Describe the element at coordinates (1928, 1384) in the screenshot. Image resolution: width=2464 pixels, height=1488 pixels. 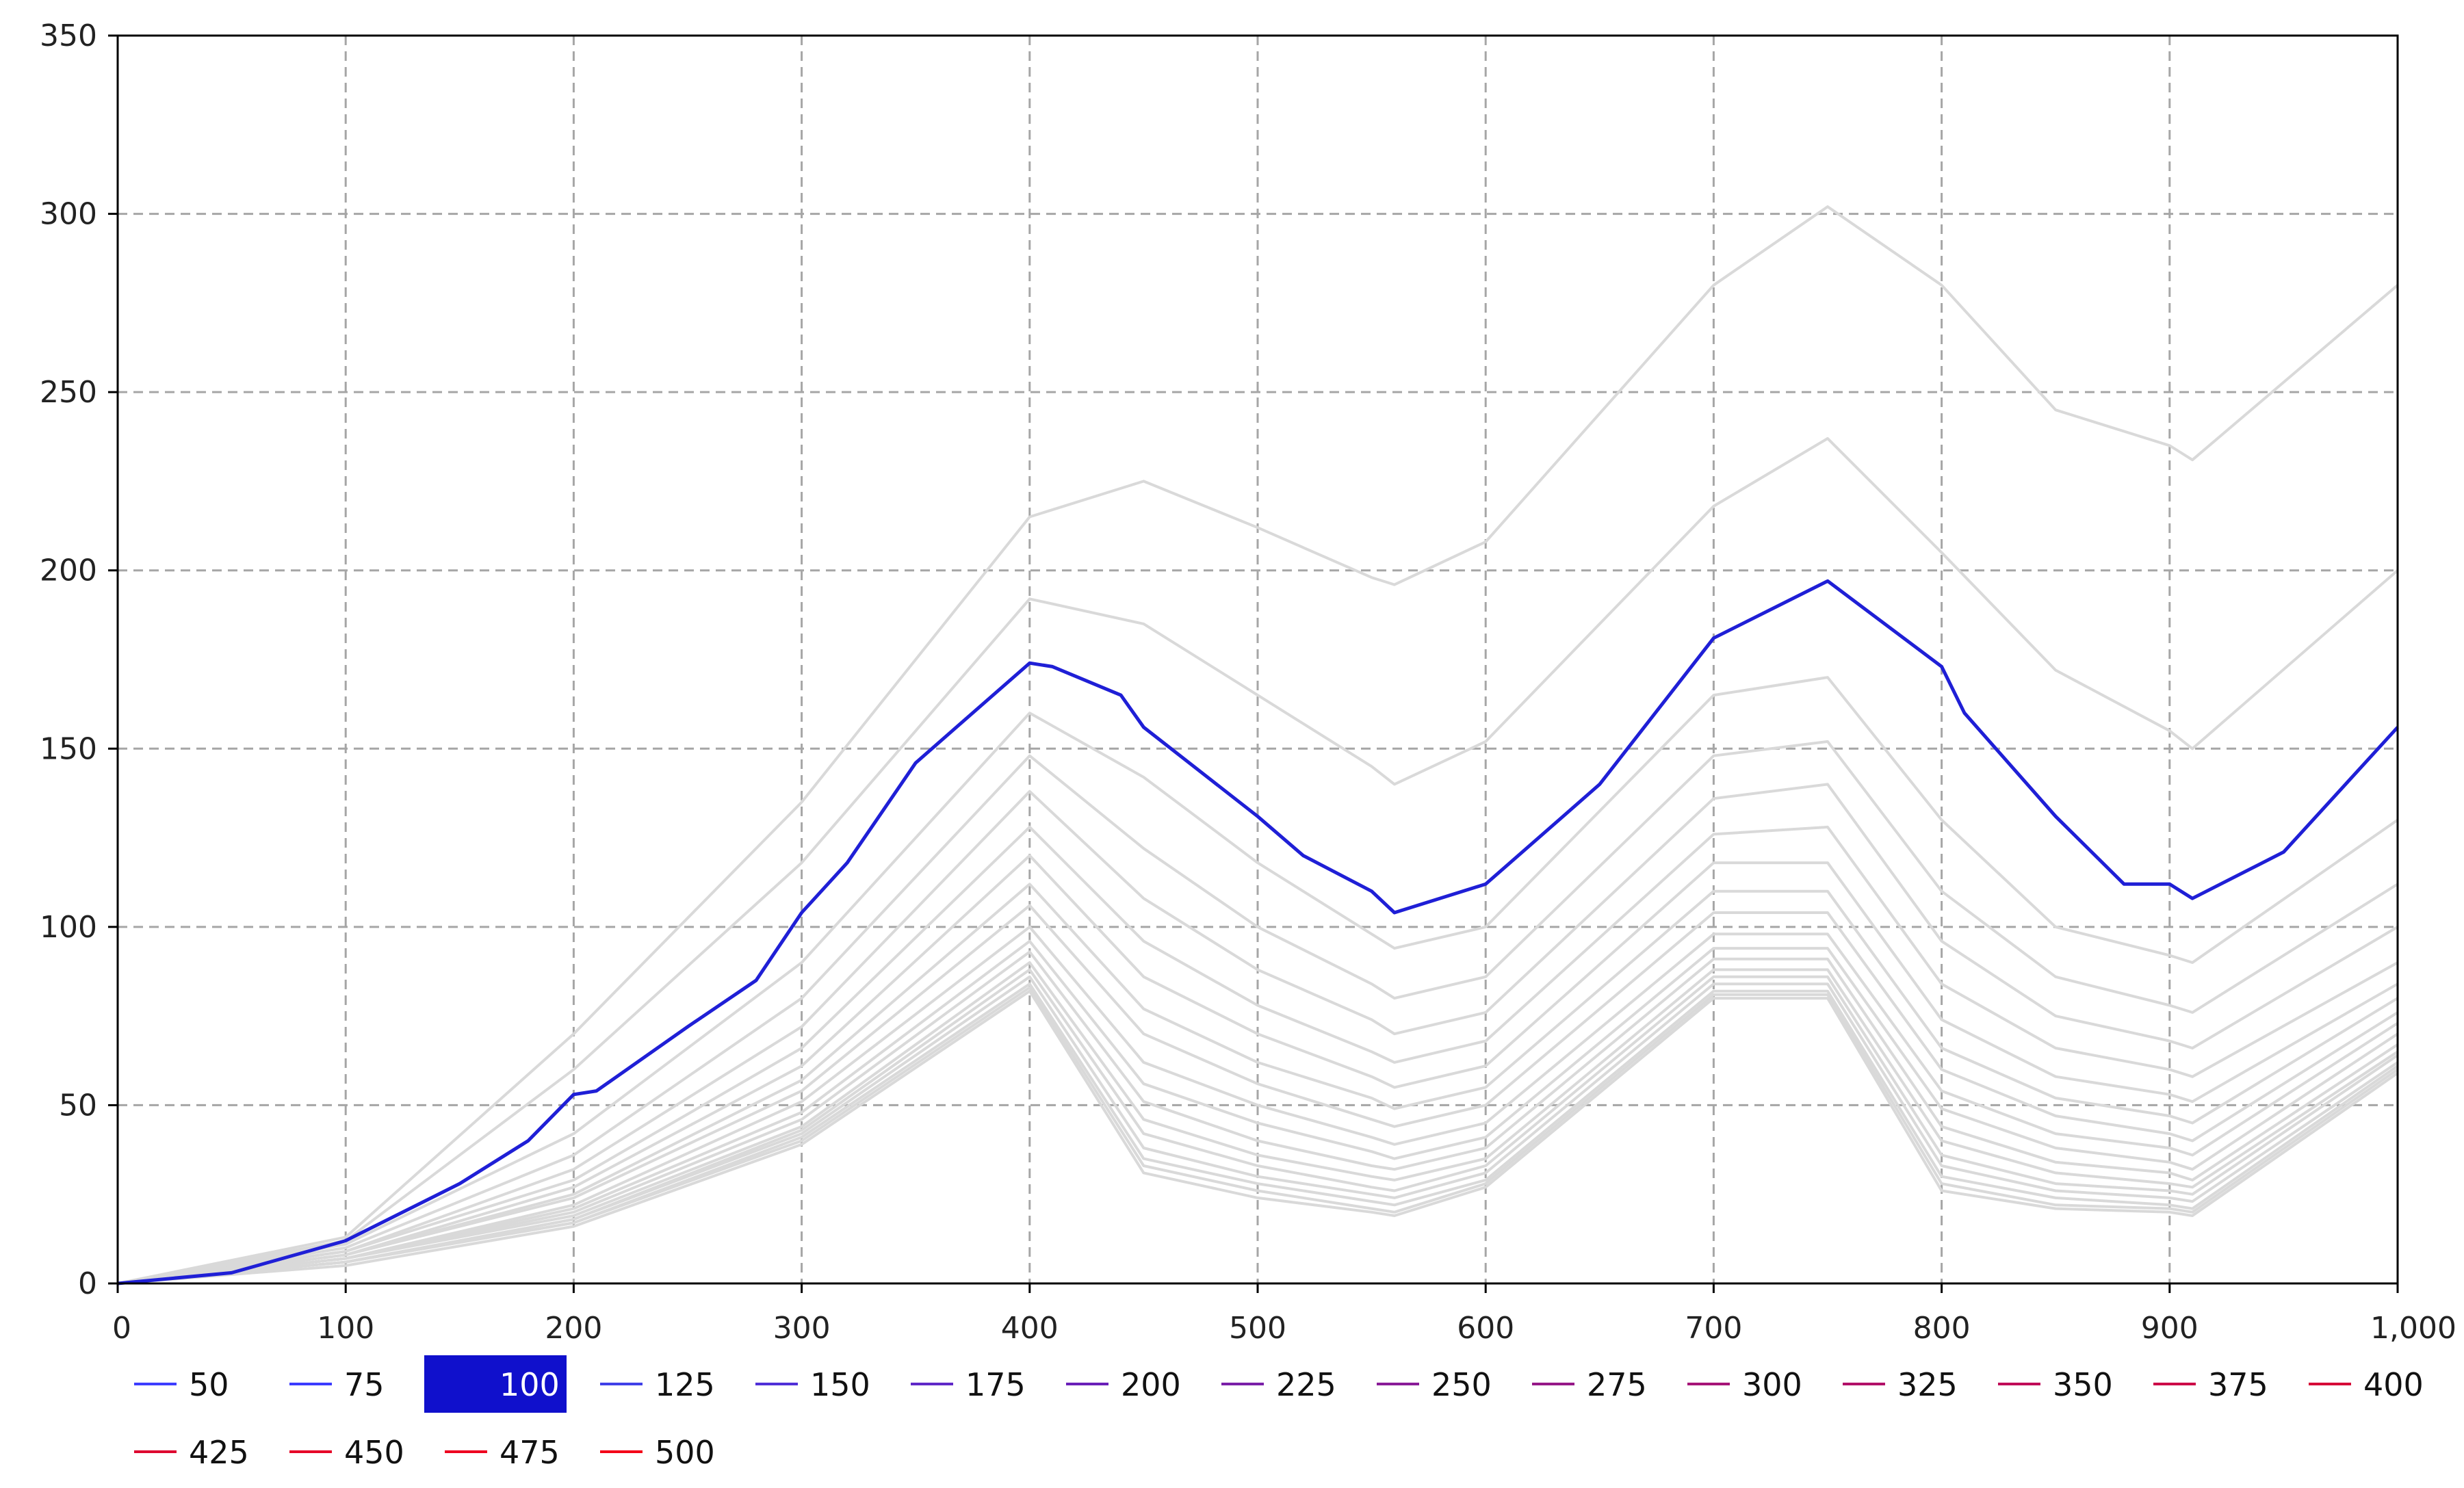
I see `legend-label: 325` at that location.